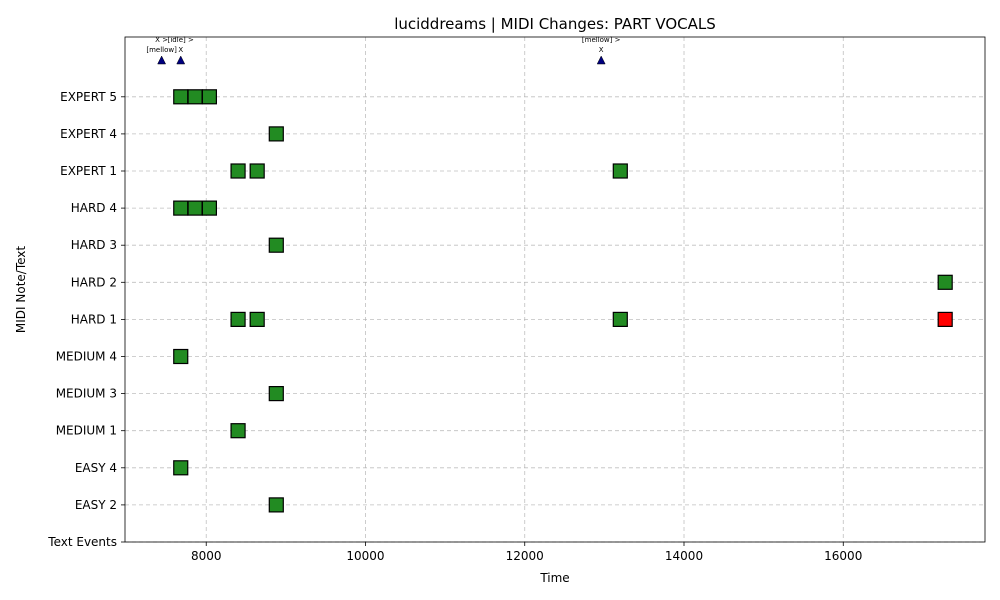 This screenshot has height=600, width=1000. What do you see at coordinates (94, 245) in the screenshot?
I see `y-tick-label: HARD 3` at bounding box center [94, 245].